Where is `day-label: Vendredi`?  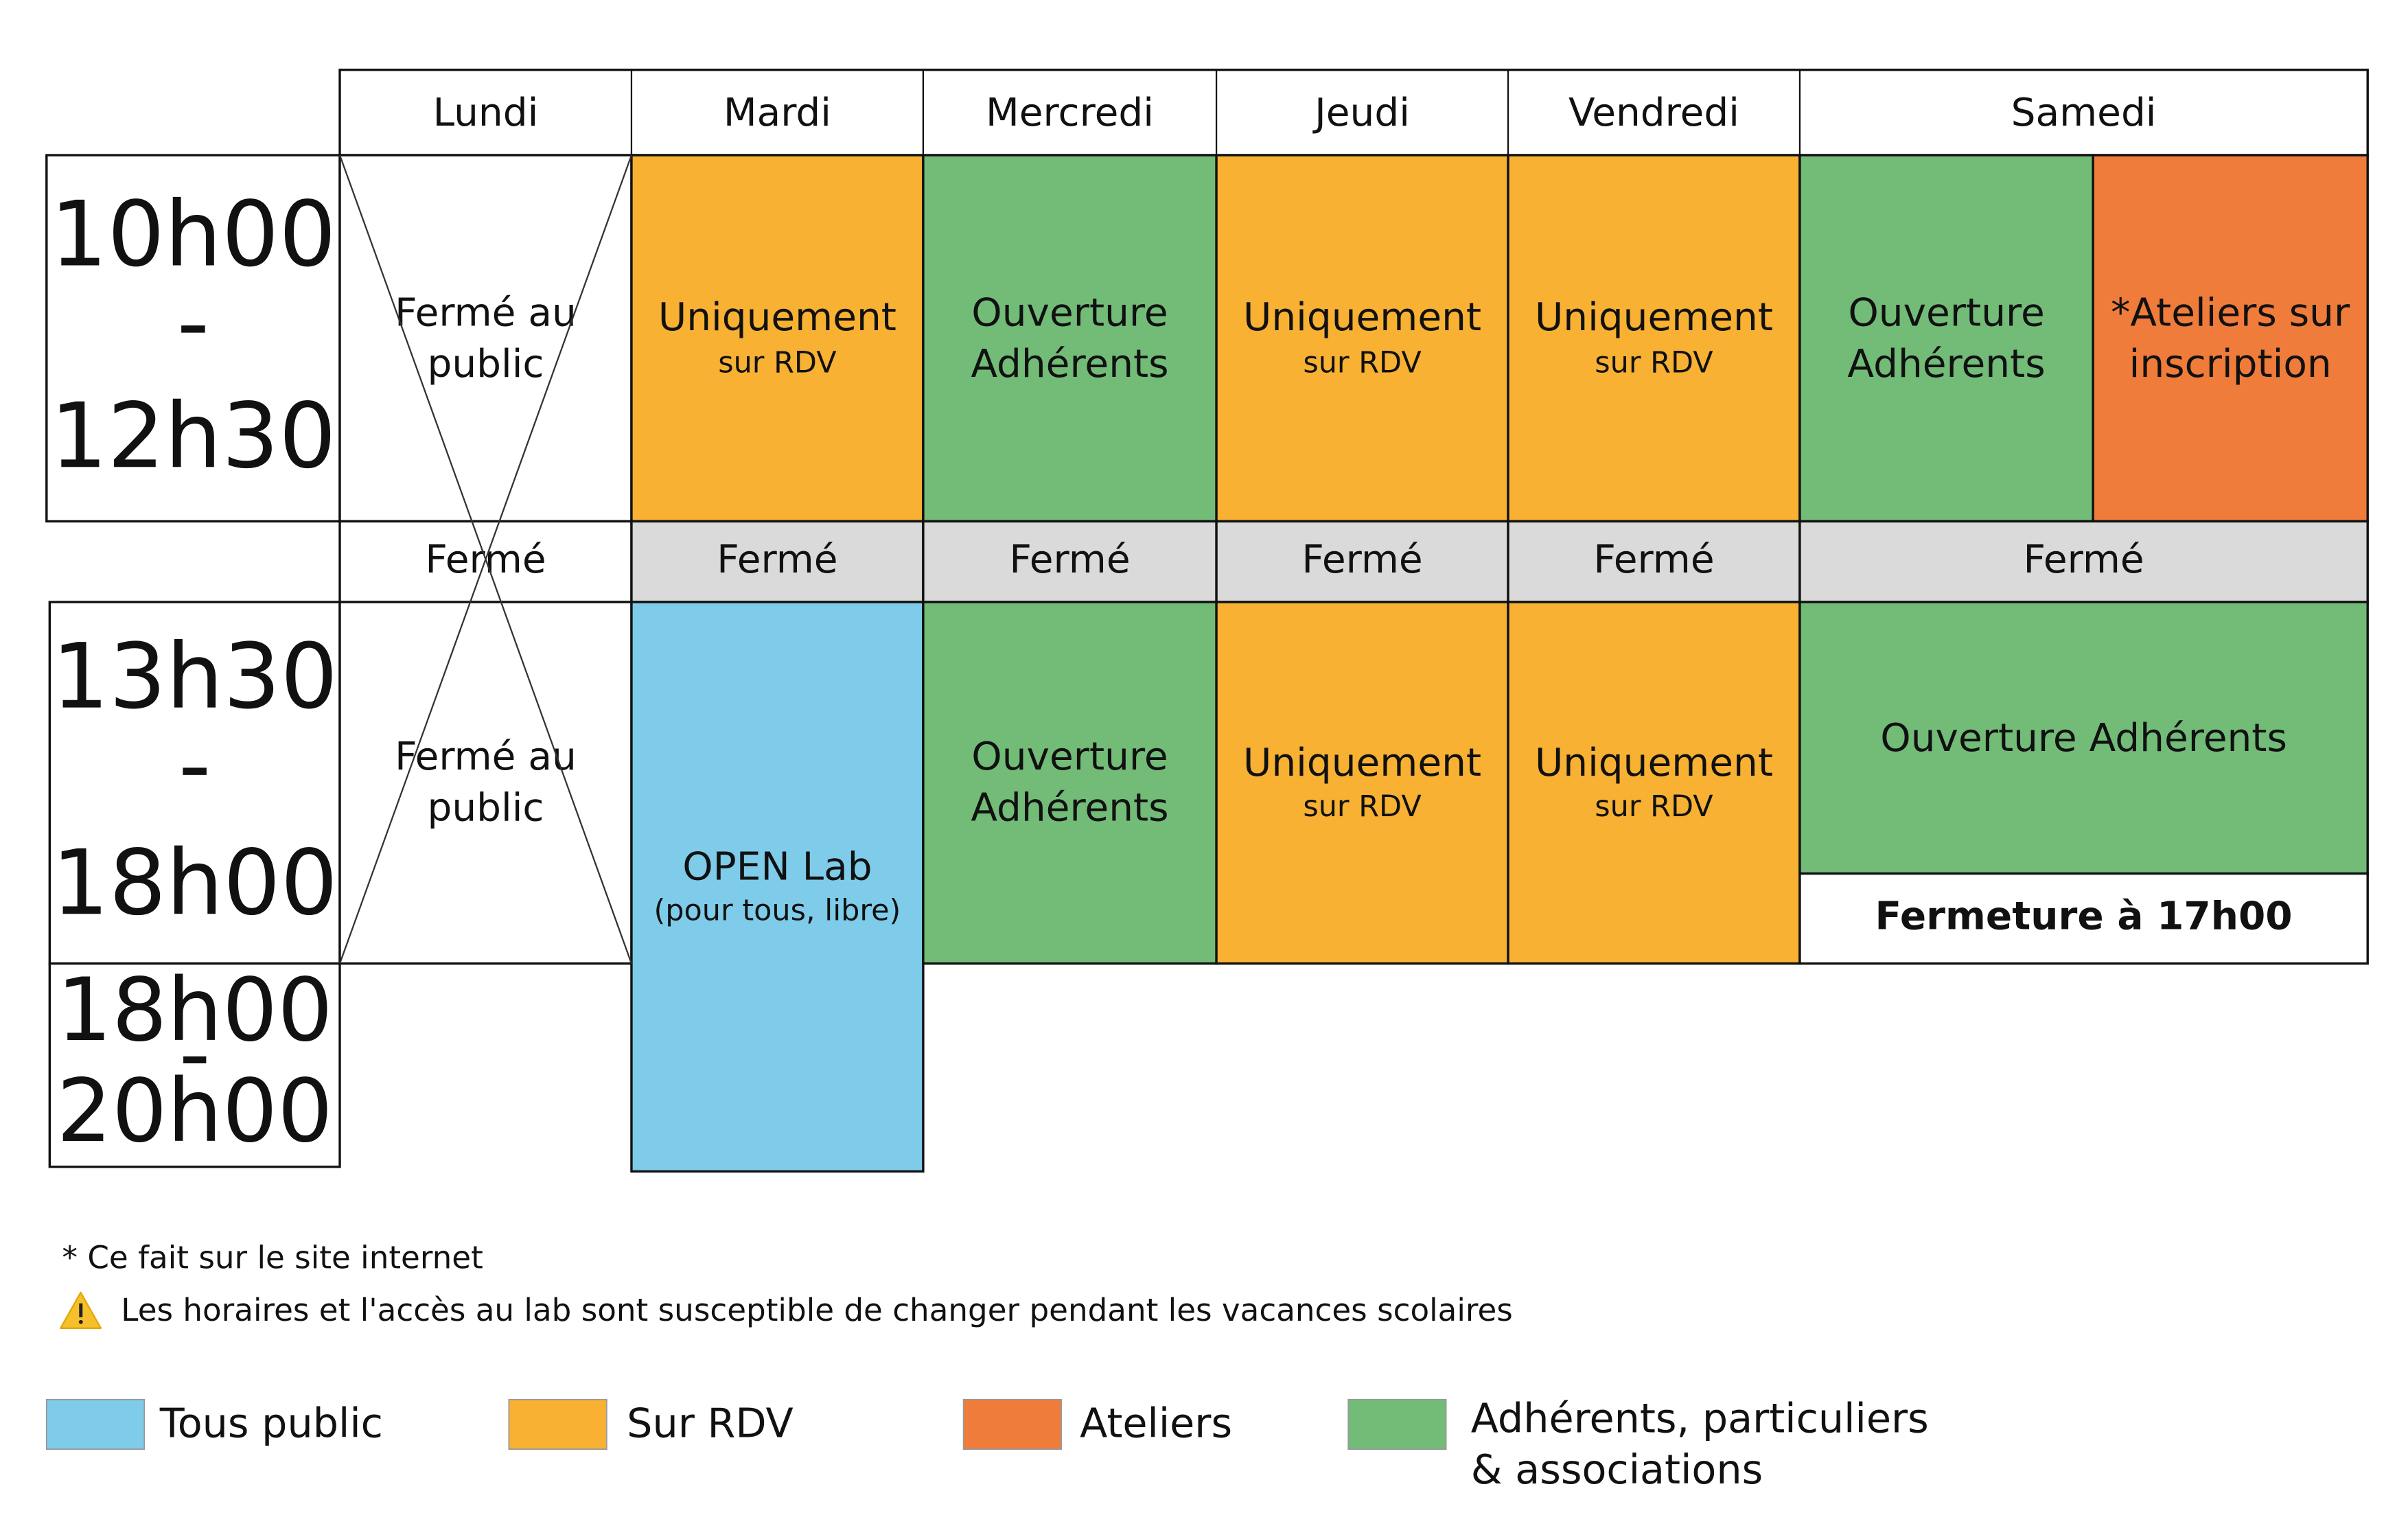
day-label: Vendredi is located at coordinates (1653, 113).